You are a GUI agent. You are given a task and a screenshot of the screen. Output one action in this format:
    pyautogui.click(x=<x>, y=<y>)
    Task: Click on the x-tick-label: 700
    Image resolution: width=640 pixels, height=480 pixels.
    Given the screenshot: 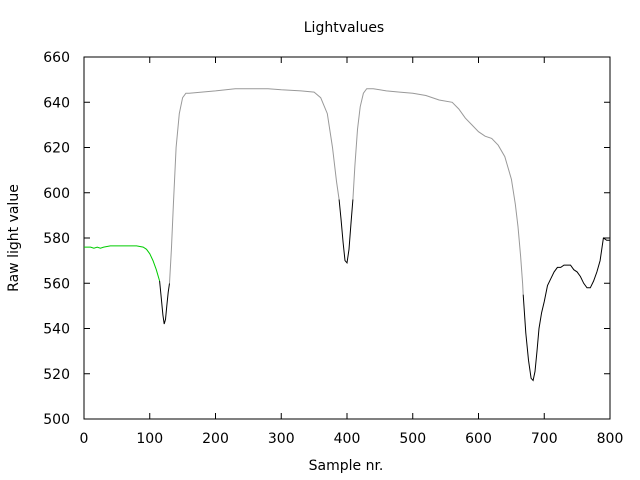 What is the action you would take?
    pyautogui.click(x=544, y=439)
    